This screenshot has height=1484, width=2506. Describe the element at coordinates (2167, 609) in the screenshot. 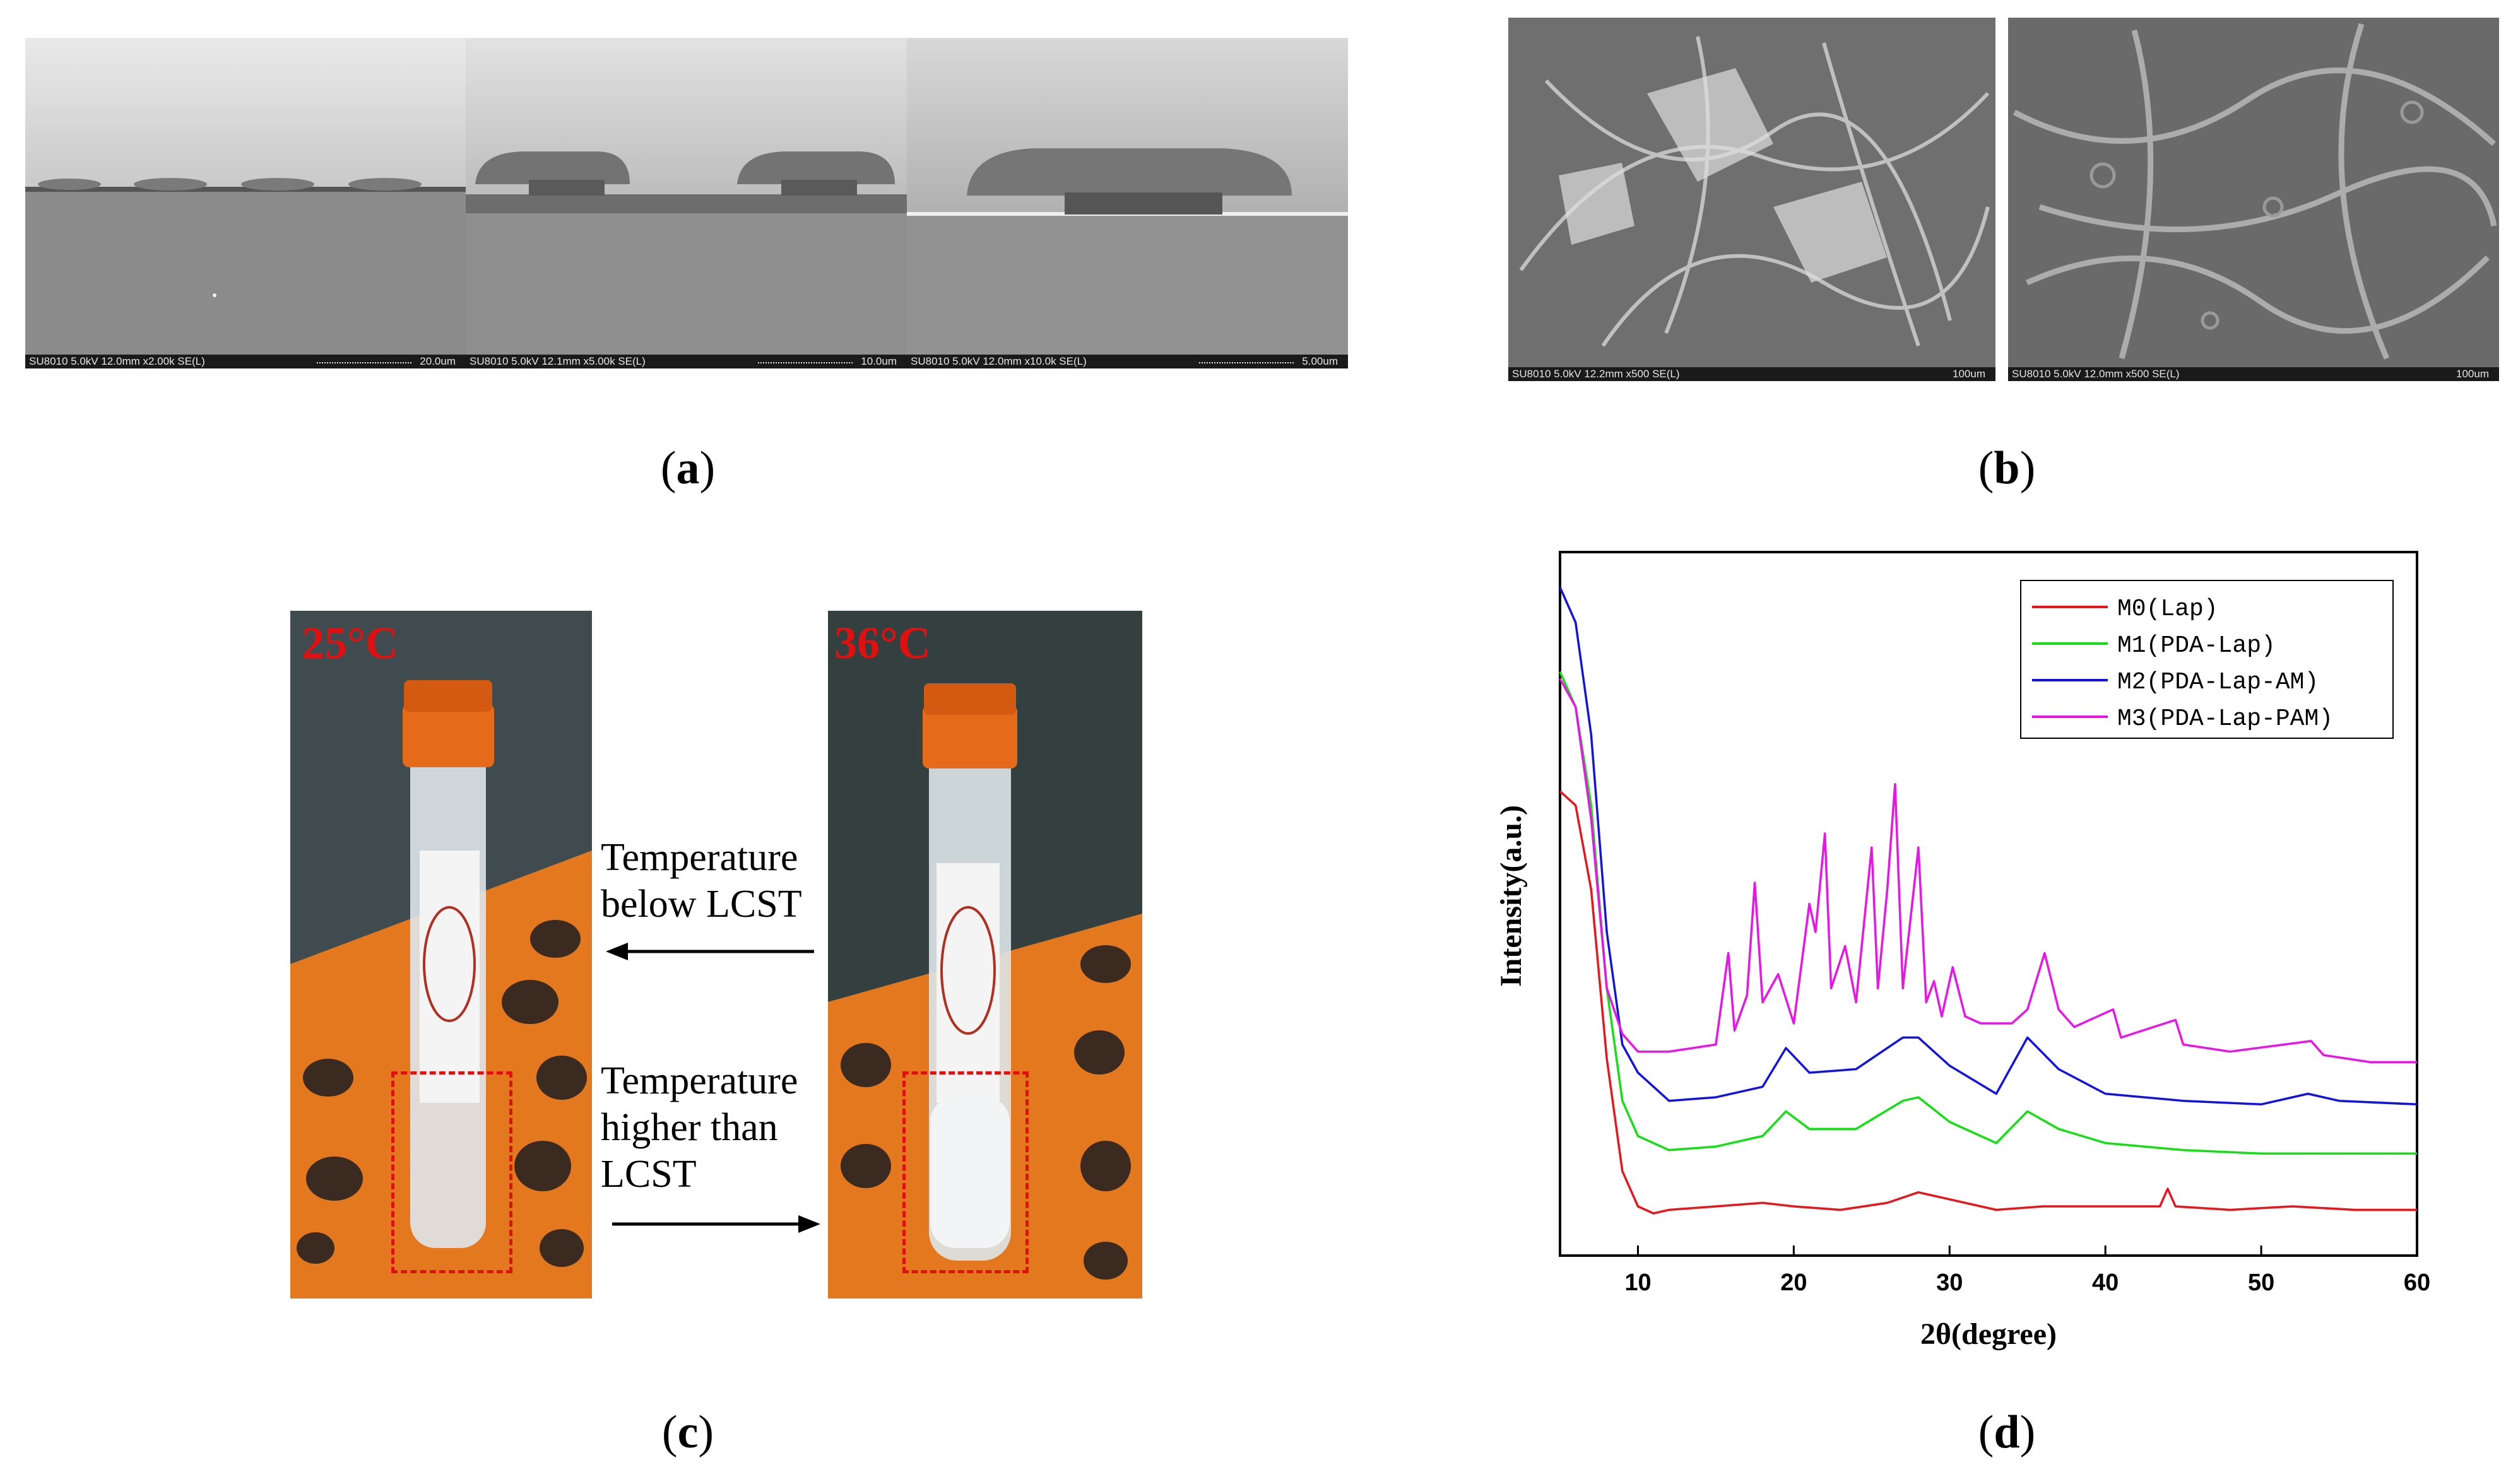

I see `legend-label-0: M0(Lap)` at that location.